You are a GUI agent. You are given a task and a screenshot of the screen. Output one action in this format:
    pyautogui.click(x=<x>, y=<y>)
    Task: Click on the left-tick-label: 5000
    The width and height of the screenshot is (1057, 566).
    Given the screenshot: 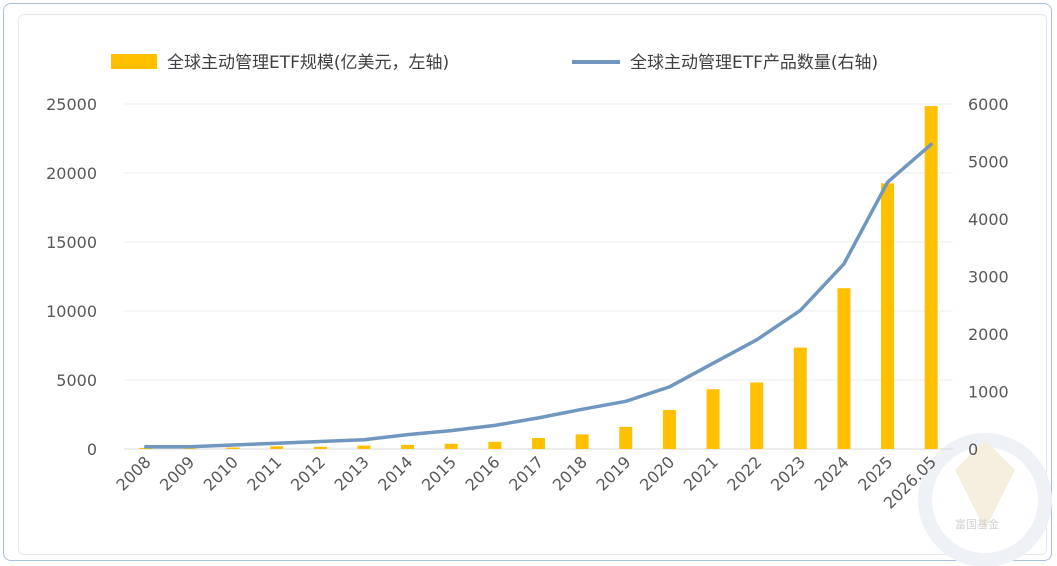 What is the action you would take?
    pyautogui.click(x=76, y=380)
    